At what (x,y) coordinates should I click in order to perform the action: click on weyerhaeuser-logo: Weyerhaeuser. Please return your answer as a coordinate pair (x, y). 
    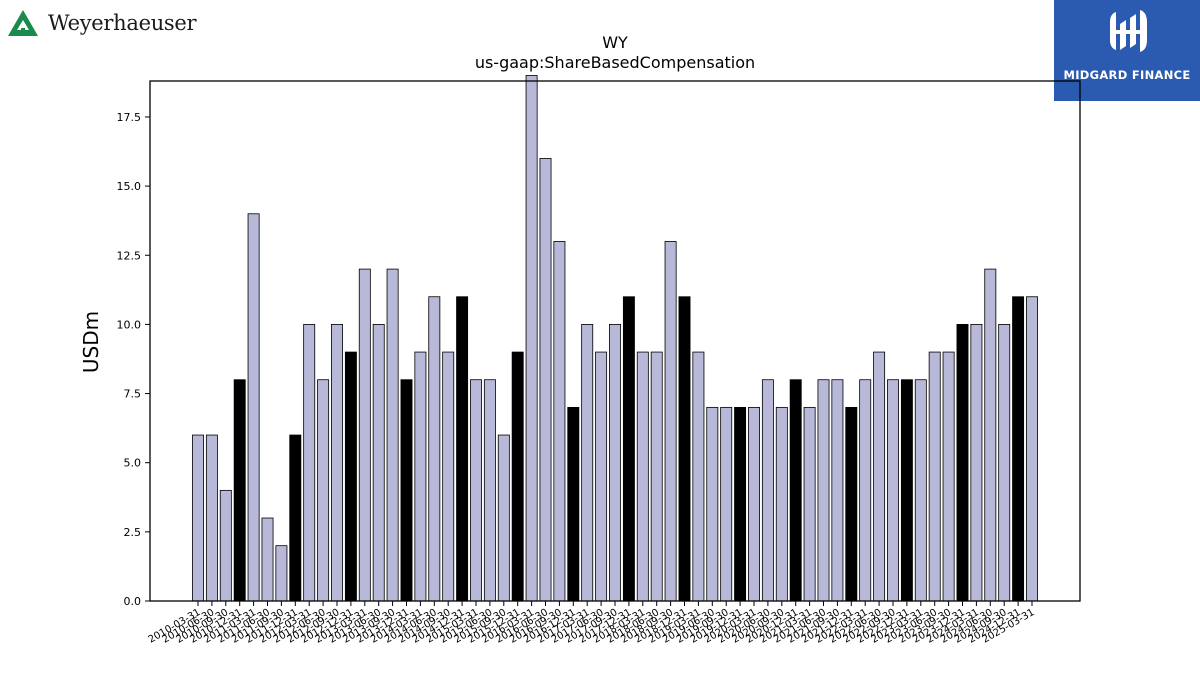
    Looking at the image, I should click on (101, 23).